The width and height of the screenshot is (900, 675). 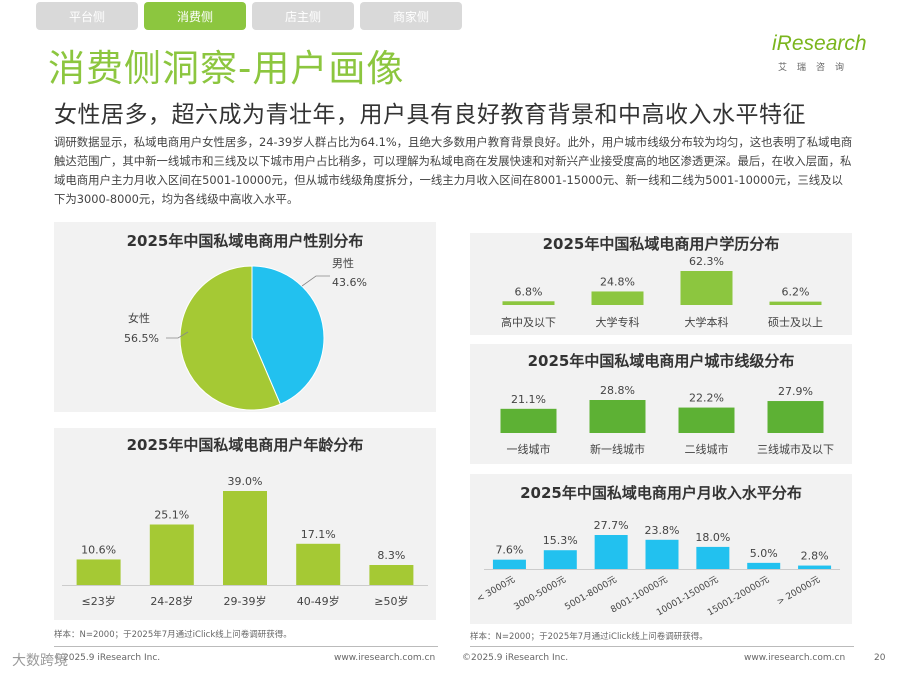 What do you see at coordinates (245, 601) in the screenshot?
I see `bar-category-age-2: 29-39岁` at bounding box center [245, 601].